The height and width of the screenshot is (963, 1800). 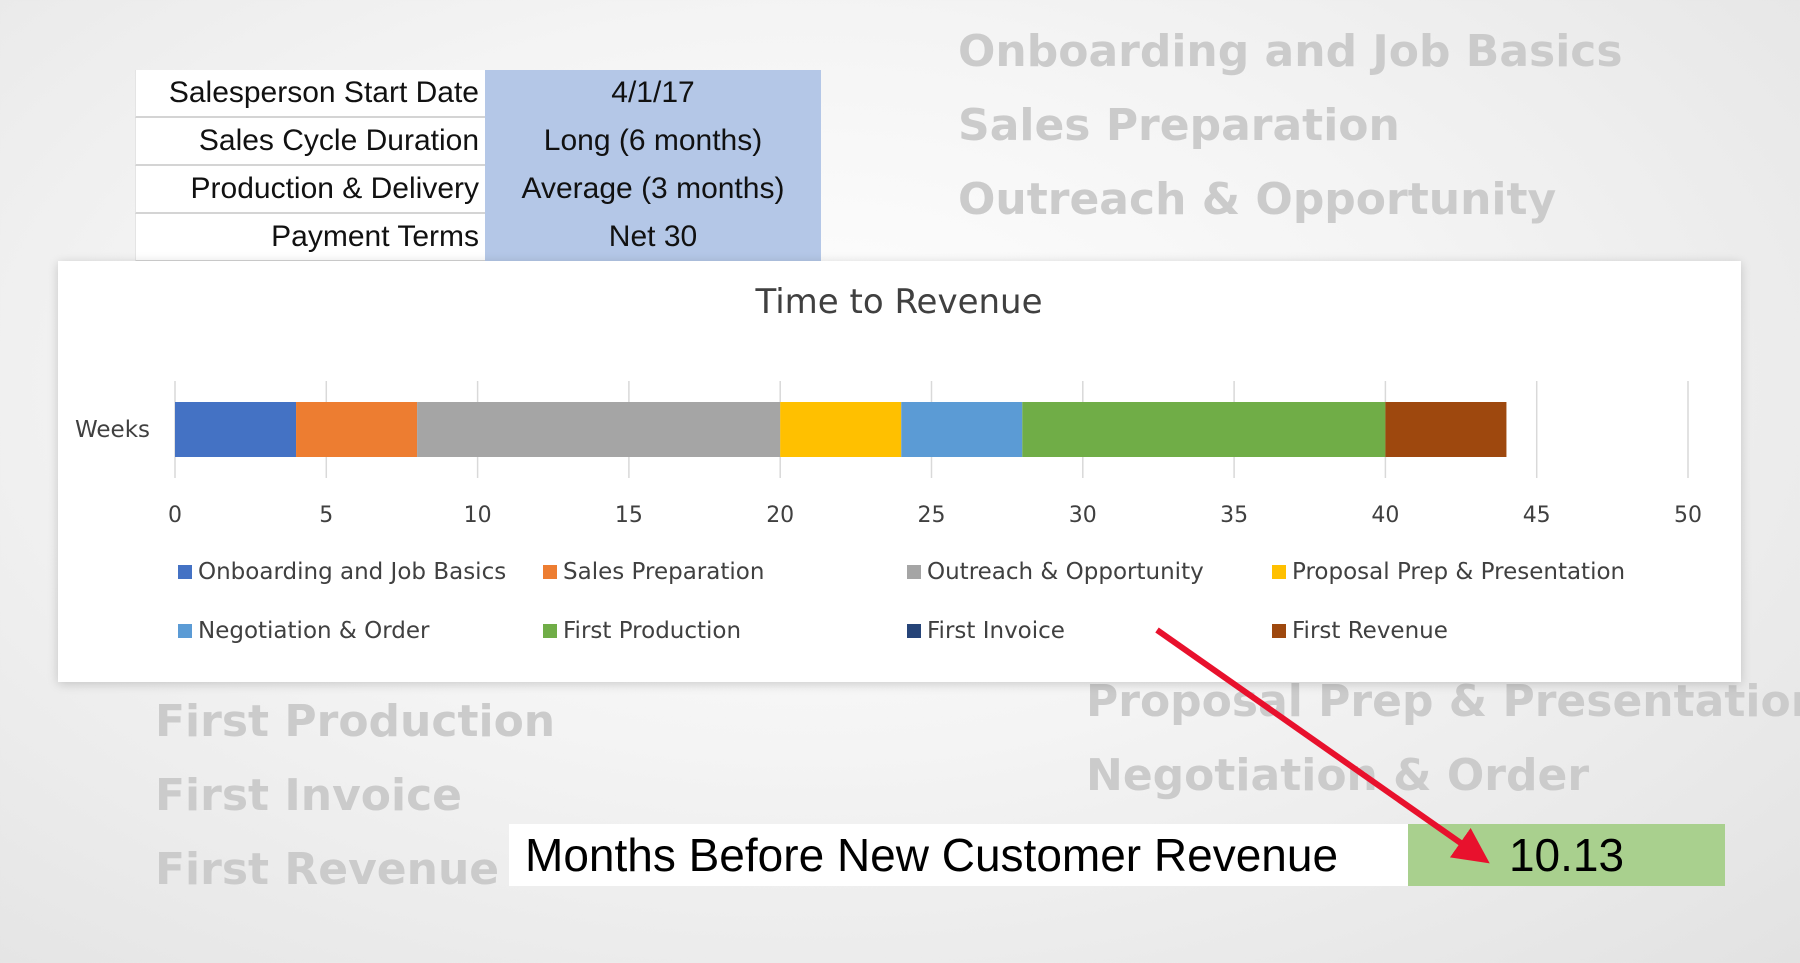 I want to click on x-tick-label: 0, so click(x=175, y=515).